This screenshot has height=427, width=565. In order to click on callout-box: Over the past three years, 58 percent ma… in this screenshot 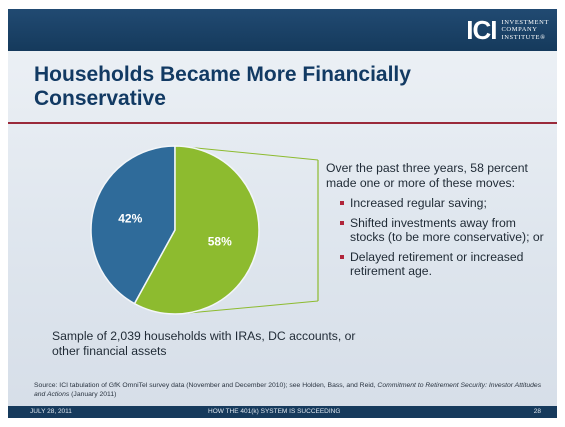, I will do `click(436, 222)`.